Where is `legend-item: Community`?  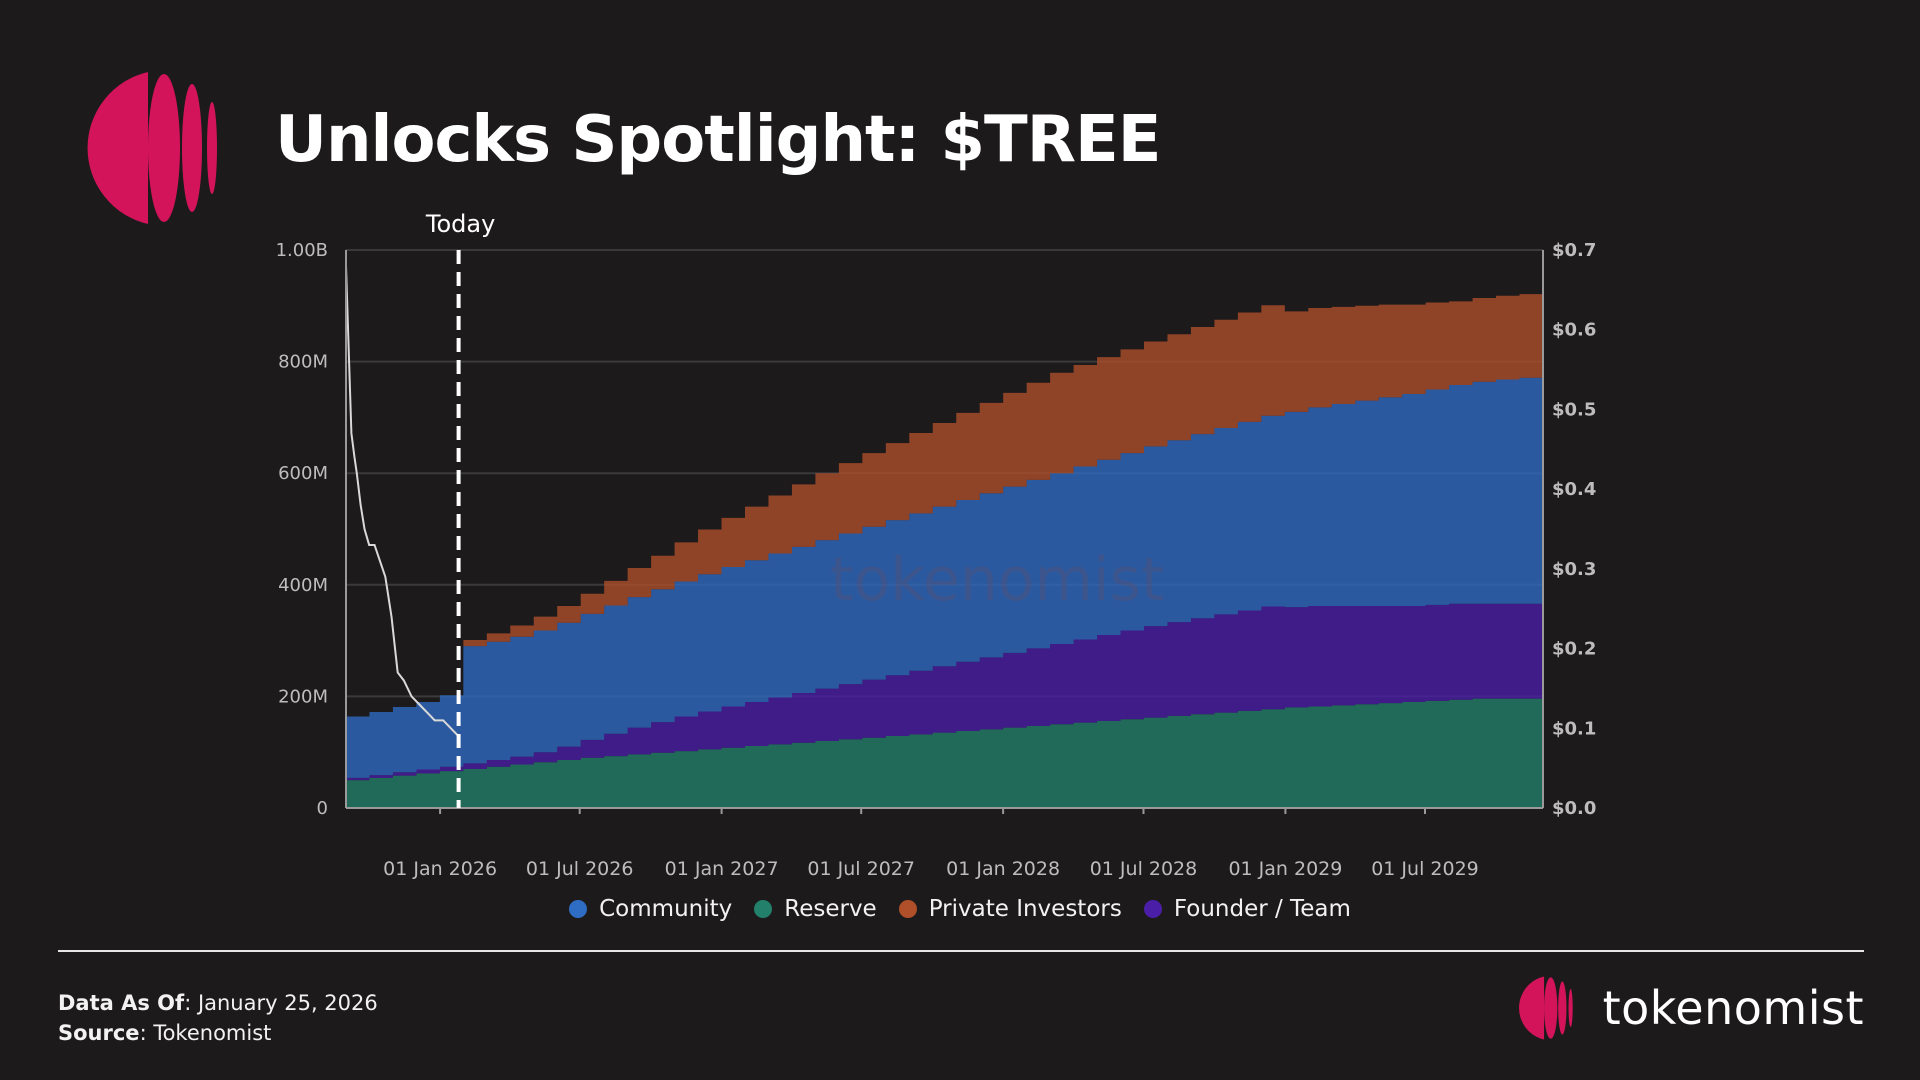
legend-item: Community is located at coordinates (650, 909).